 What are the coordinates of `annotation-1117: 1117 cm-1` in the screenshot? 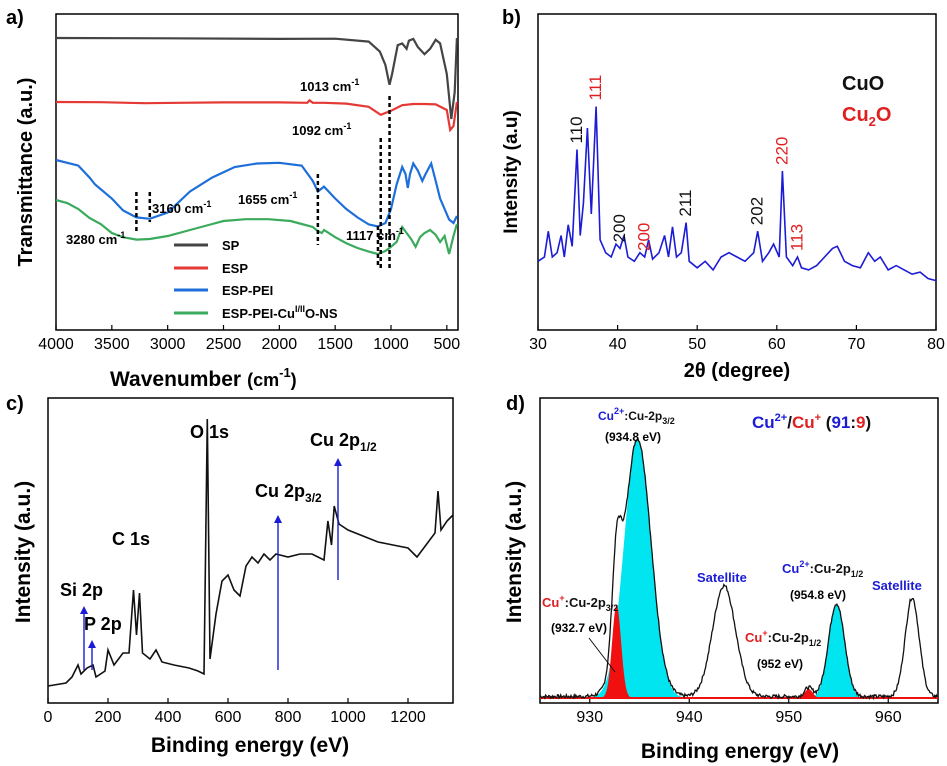 It's located at (375, 234).